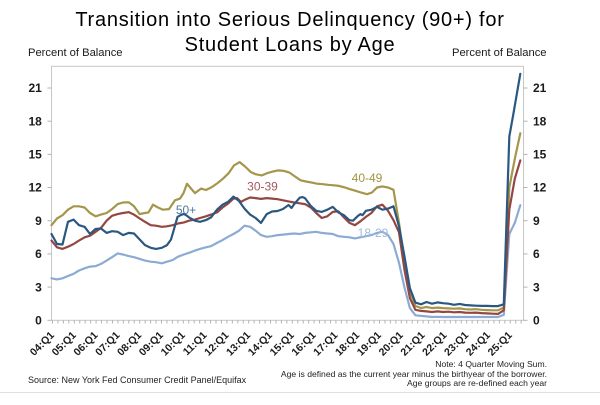 The width and height of the screenshot is (600, 405). I want to click on svg-text: 18-29, so click(373, 233).